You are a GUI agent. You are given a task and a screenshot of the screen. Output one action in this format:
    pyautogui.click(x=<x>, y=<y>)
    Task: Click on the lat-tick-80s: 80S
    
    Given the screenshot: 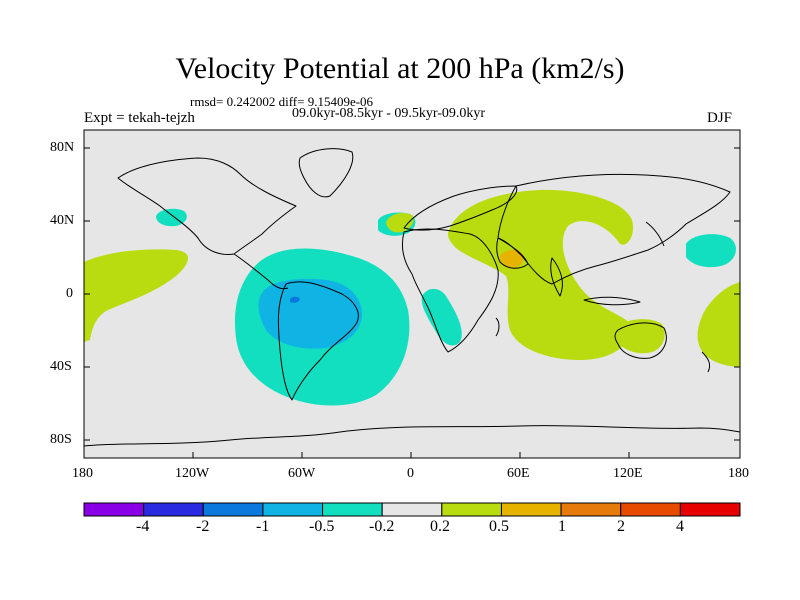 What is the action you would take?
    pyautogui.click(x=61, y=439)
    